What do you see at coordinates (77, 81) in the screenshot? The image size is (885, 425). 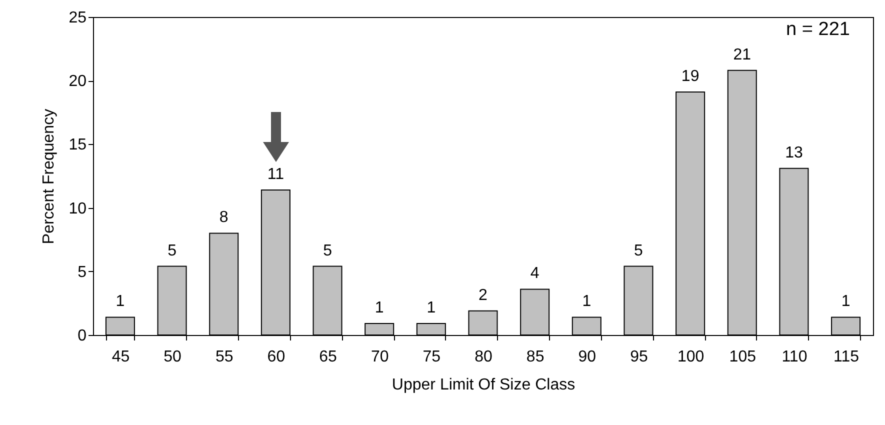 I see `y-tick-label: 20` at bounding box center [77, 81].